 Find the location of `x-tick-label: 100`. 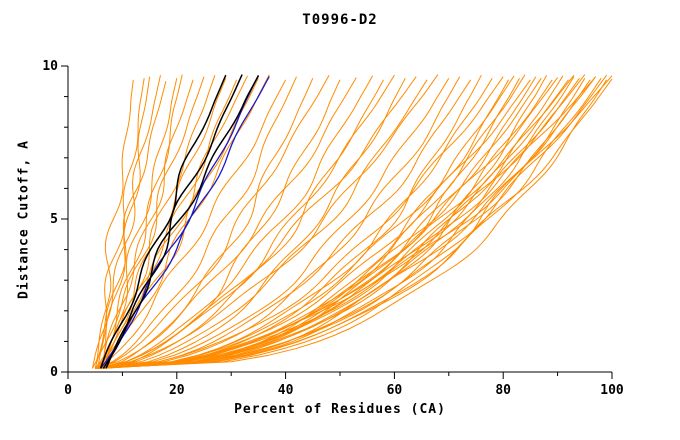

x-tick-label: 100 is located at coordinates (612, 390).